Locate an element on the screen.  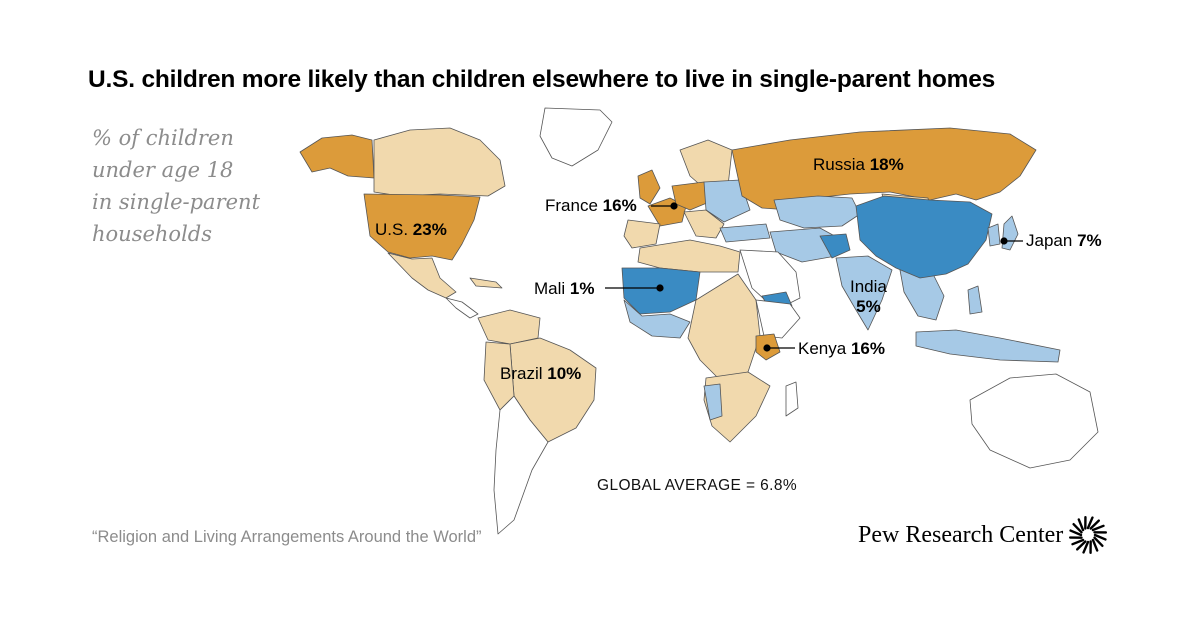
label-mali: Mali 1% is located at coordinates (564, 289).